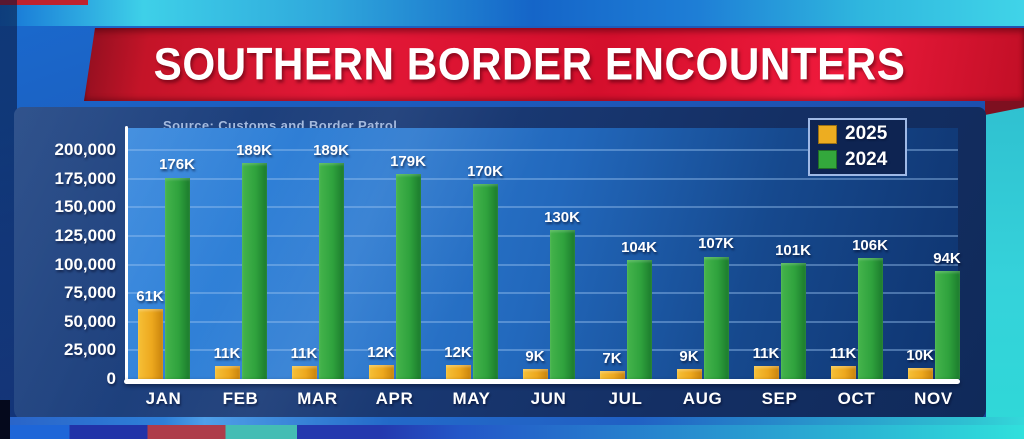 The image size is (1024, 439). Describe the element at coordinates (304, 372) in the screenshot. I see `bar-2025-mar` at that location.